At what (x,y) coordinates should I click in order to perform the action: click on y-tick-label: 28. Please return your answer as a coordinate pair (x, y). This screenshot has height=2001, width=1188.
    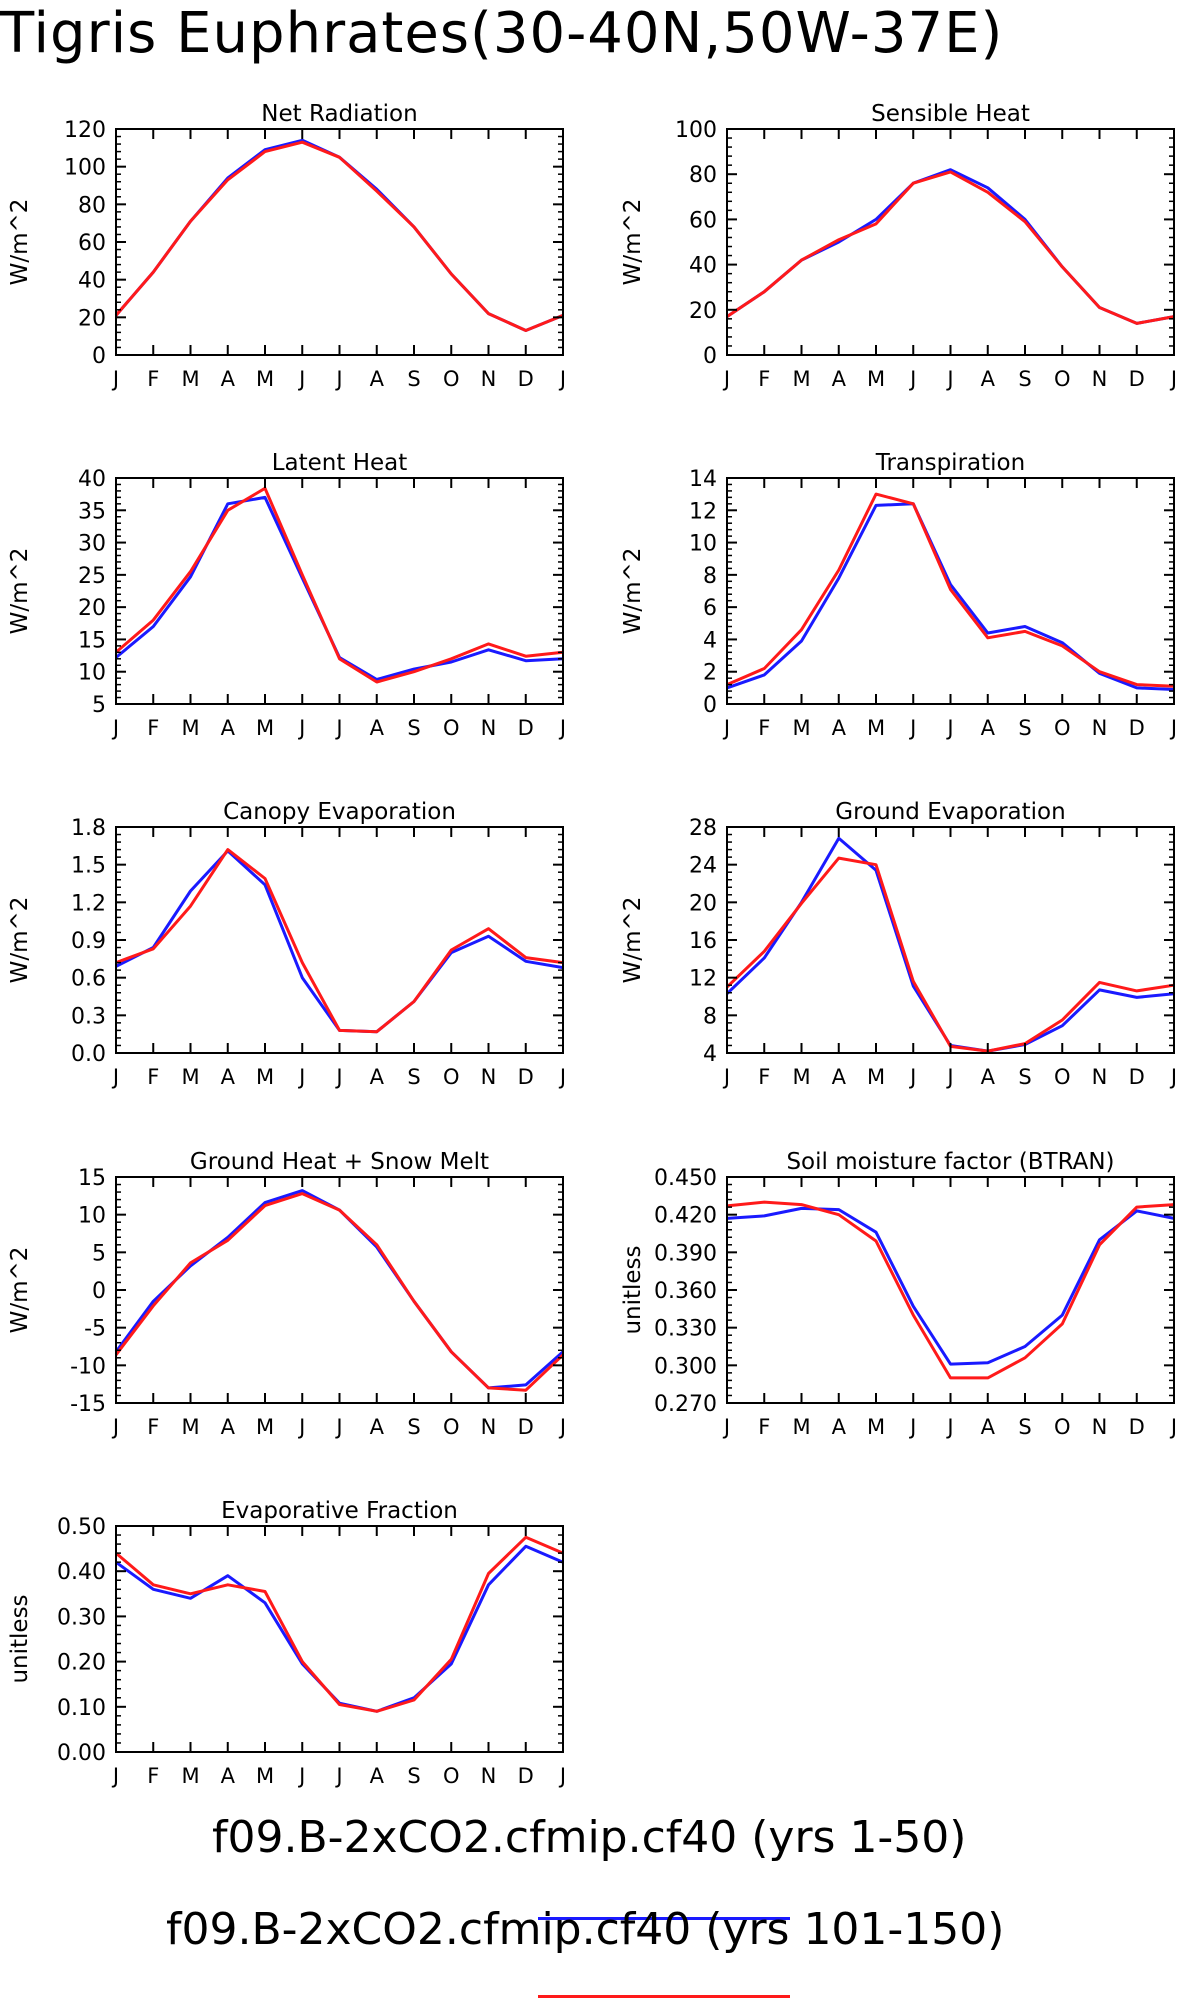
    Looking at the image, I should click on (703, 828).